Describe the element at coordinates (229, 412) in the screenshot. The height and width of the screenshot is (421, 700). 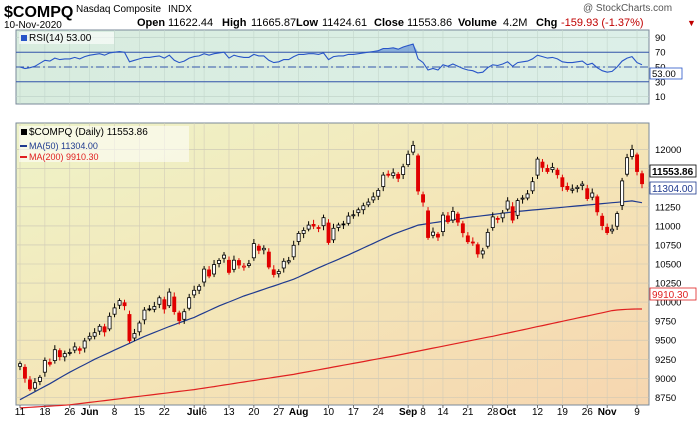
I see `x-tick-label: 13` at that location.